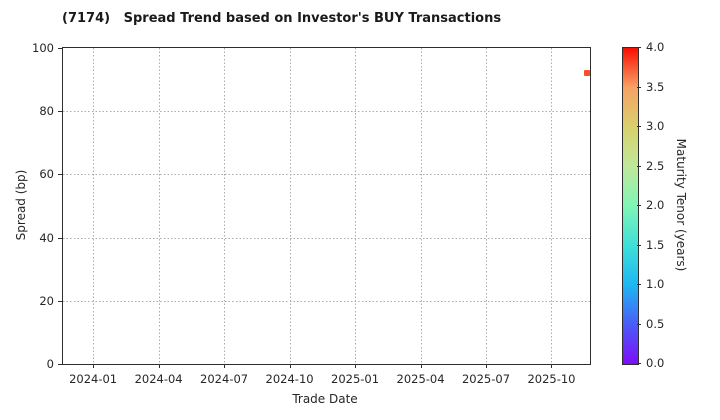 The height and width of the screenshot is (420, 720). Describe the element at coordinates (43, 48) in the screenshot. I see `y-tick-label: 100` at that location.